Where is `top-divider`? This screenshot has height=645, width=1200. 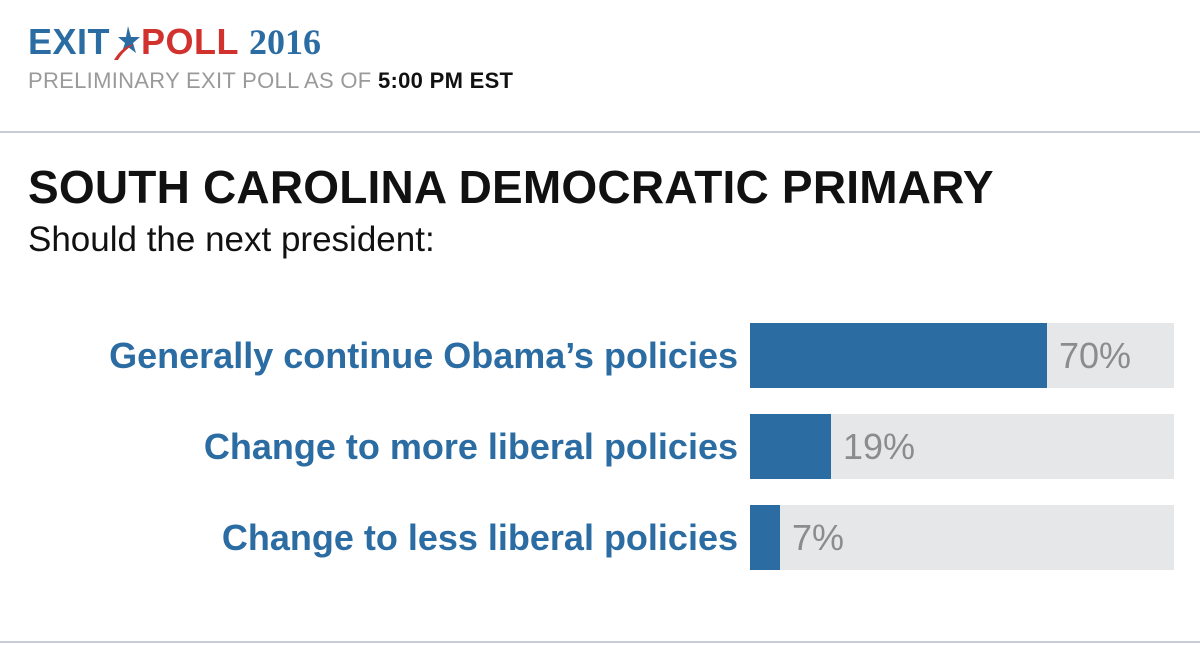
top-divider is located at coordinates (600, 132).